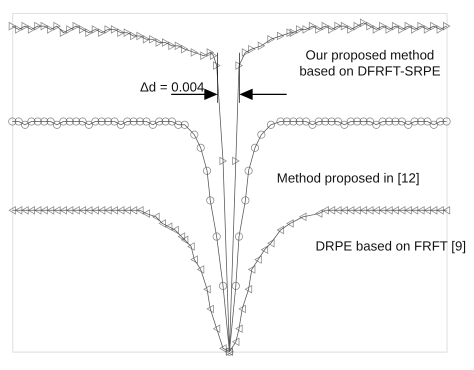 The height and width of the screenshot is (370, 474). Describe the element at coordinates (370, 62) in the screenshot. I see `series-label: Our proposed method based on DFRFT-SRPE` at that location.